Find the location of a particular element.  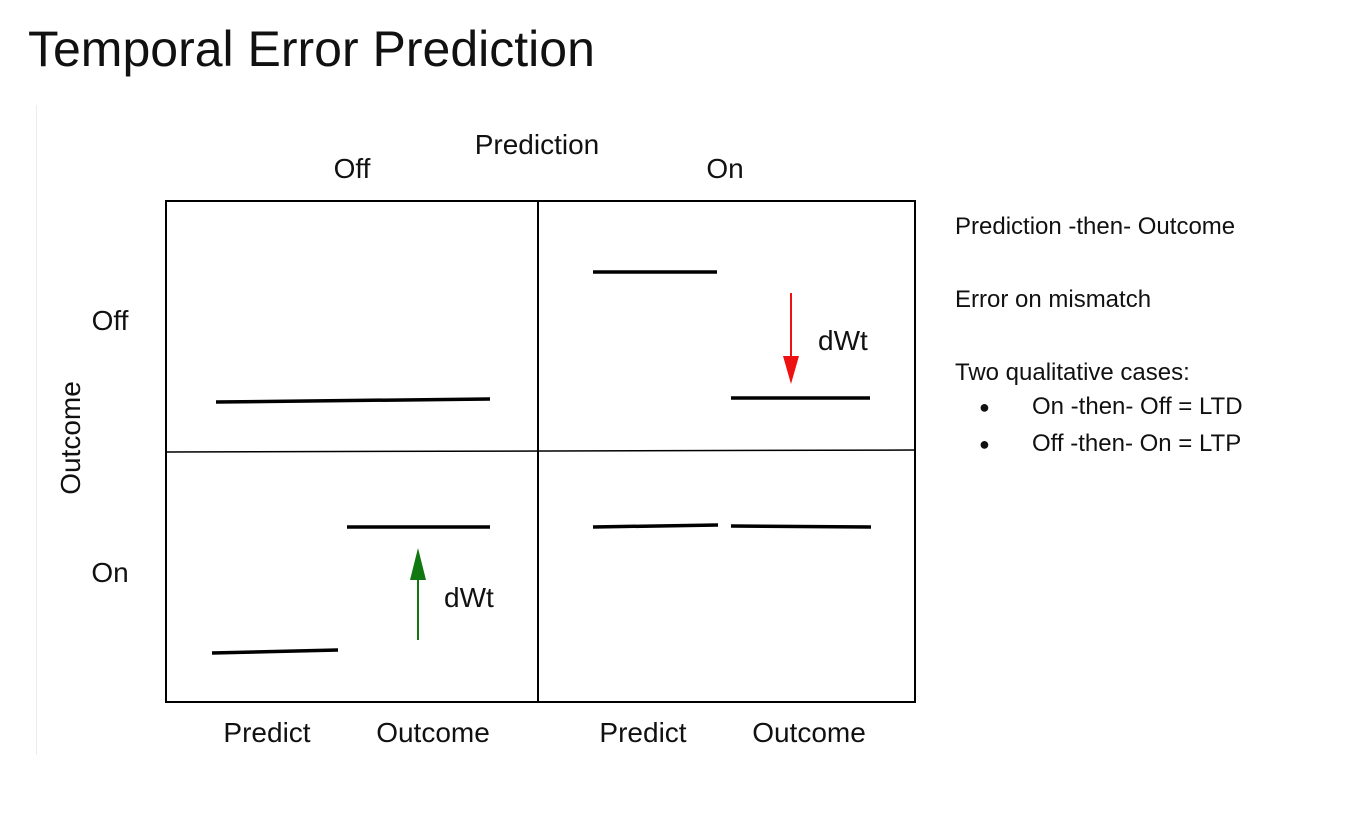

slide-title: Temporal Error Prediction is located at coordinates (311, 49).